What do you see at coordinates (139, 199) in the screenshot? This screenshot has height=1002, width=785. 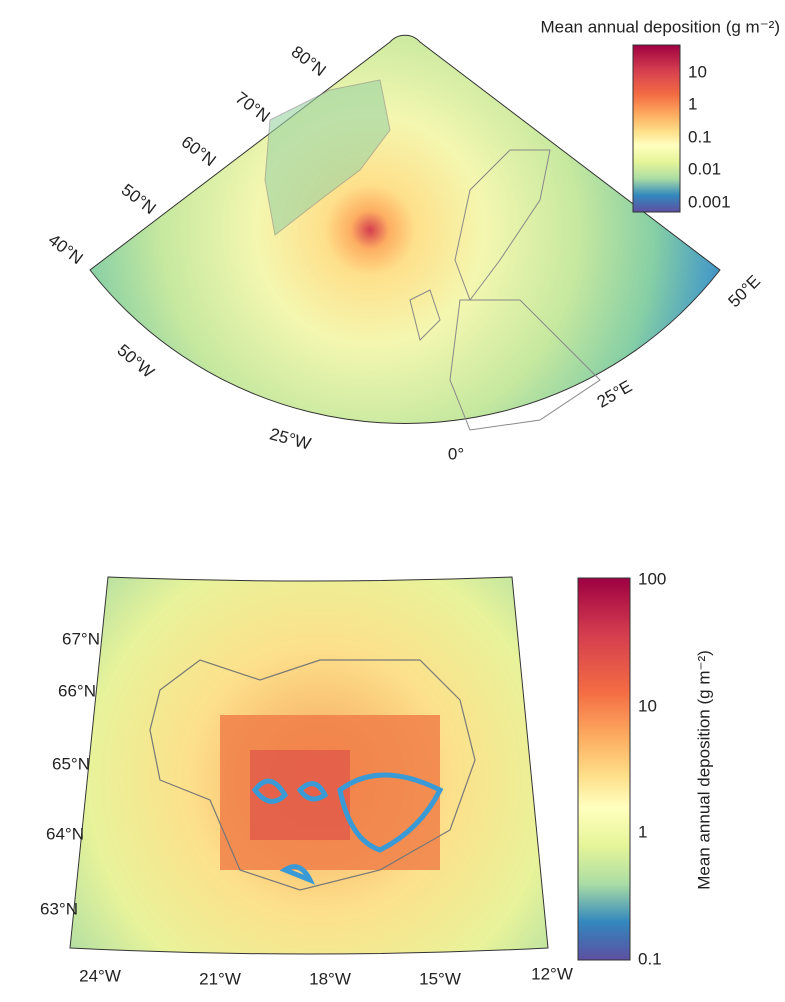 I see `lat-label: 50°N` at bounding box center [139, 199].